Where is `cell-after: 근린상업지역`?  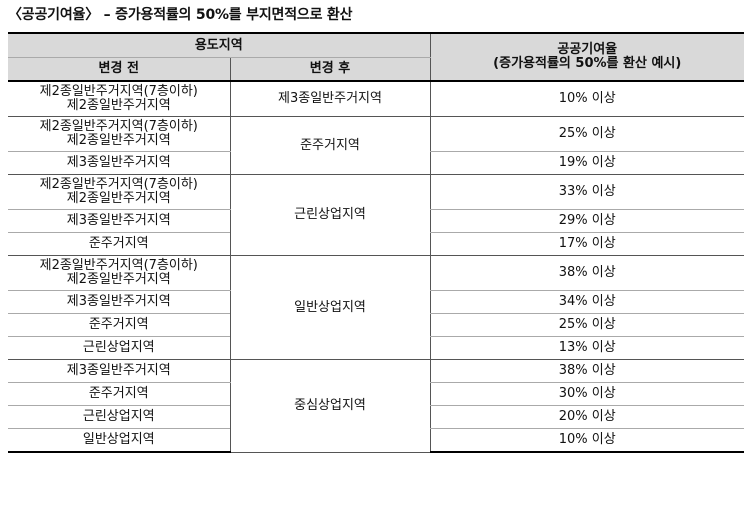
cell-after: 근린상업지역 is located at coordinates (329, 215).